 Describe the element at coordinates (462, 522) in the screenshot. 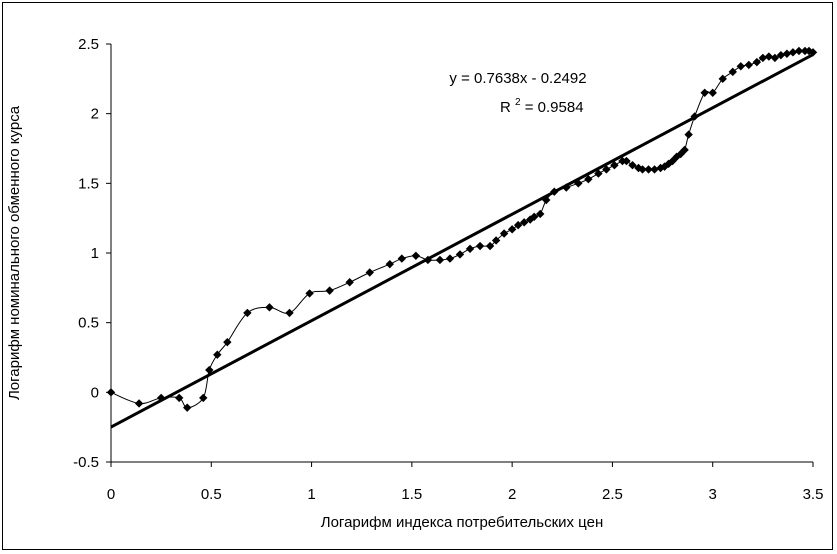

I see `x-axis-title: Логарифм индекса потребительских цен` at that location.